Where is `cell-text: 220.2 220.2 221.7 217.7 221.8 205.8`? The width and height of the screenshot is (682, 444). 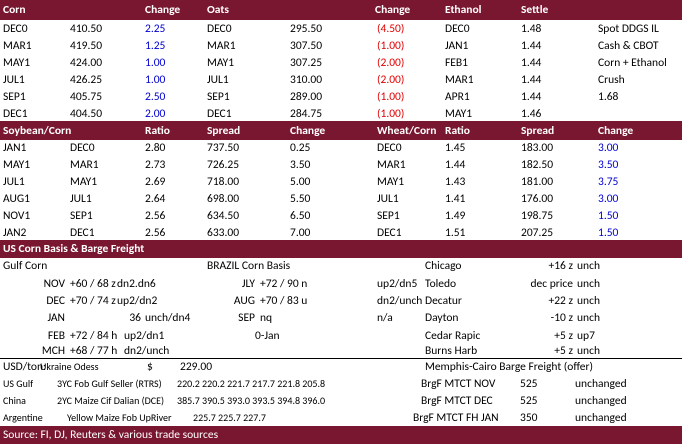 cell-text: 220.2 220.2 221.7 217.7 221.8 205.8 is located at coordinates (251, 383).